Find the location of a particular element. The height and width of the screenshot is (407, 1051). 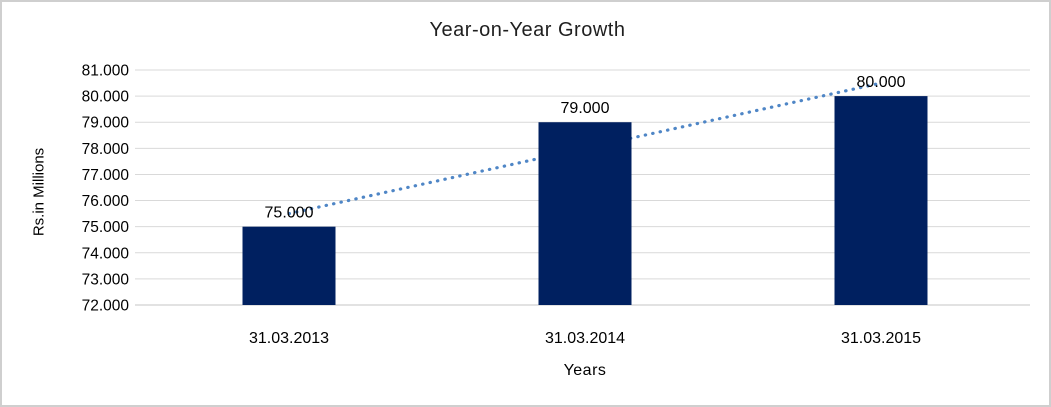

y-tick-label: 73.000 is located at coordinates (106, 279).